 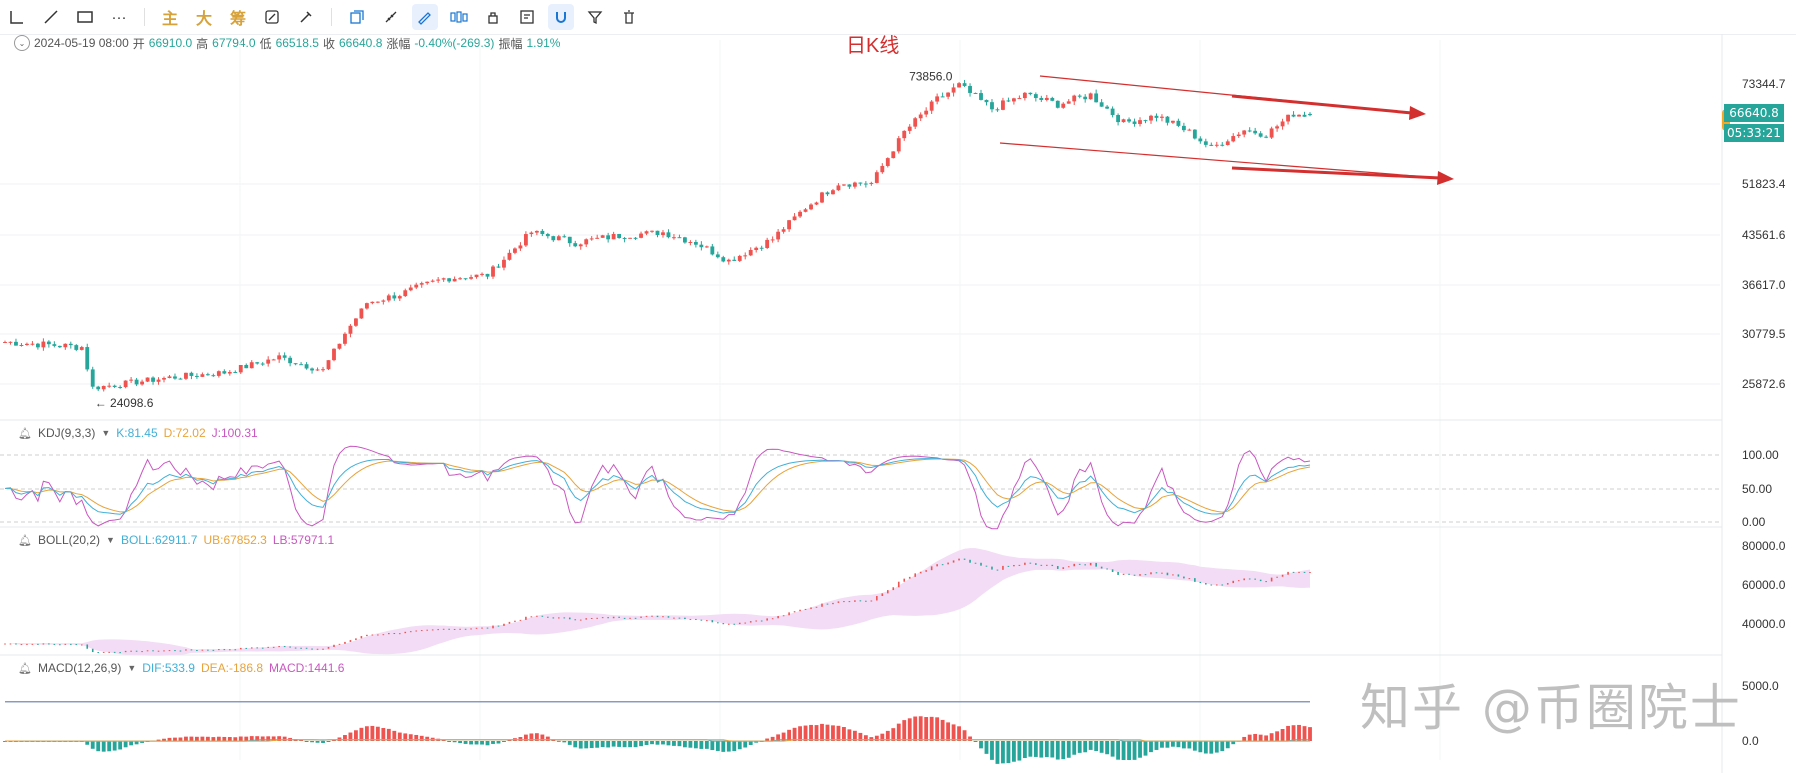 I want to click on segment-icon, so click(x=17, y=17).